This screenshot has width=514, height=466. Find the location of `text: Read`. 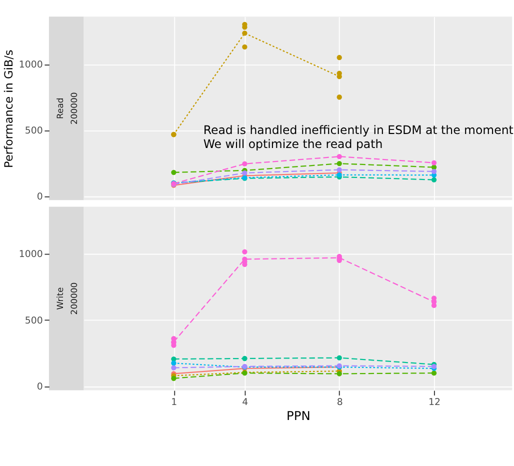

text: Read is located at coordinates (60, 108).